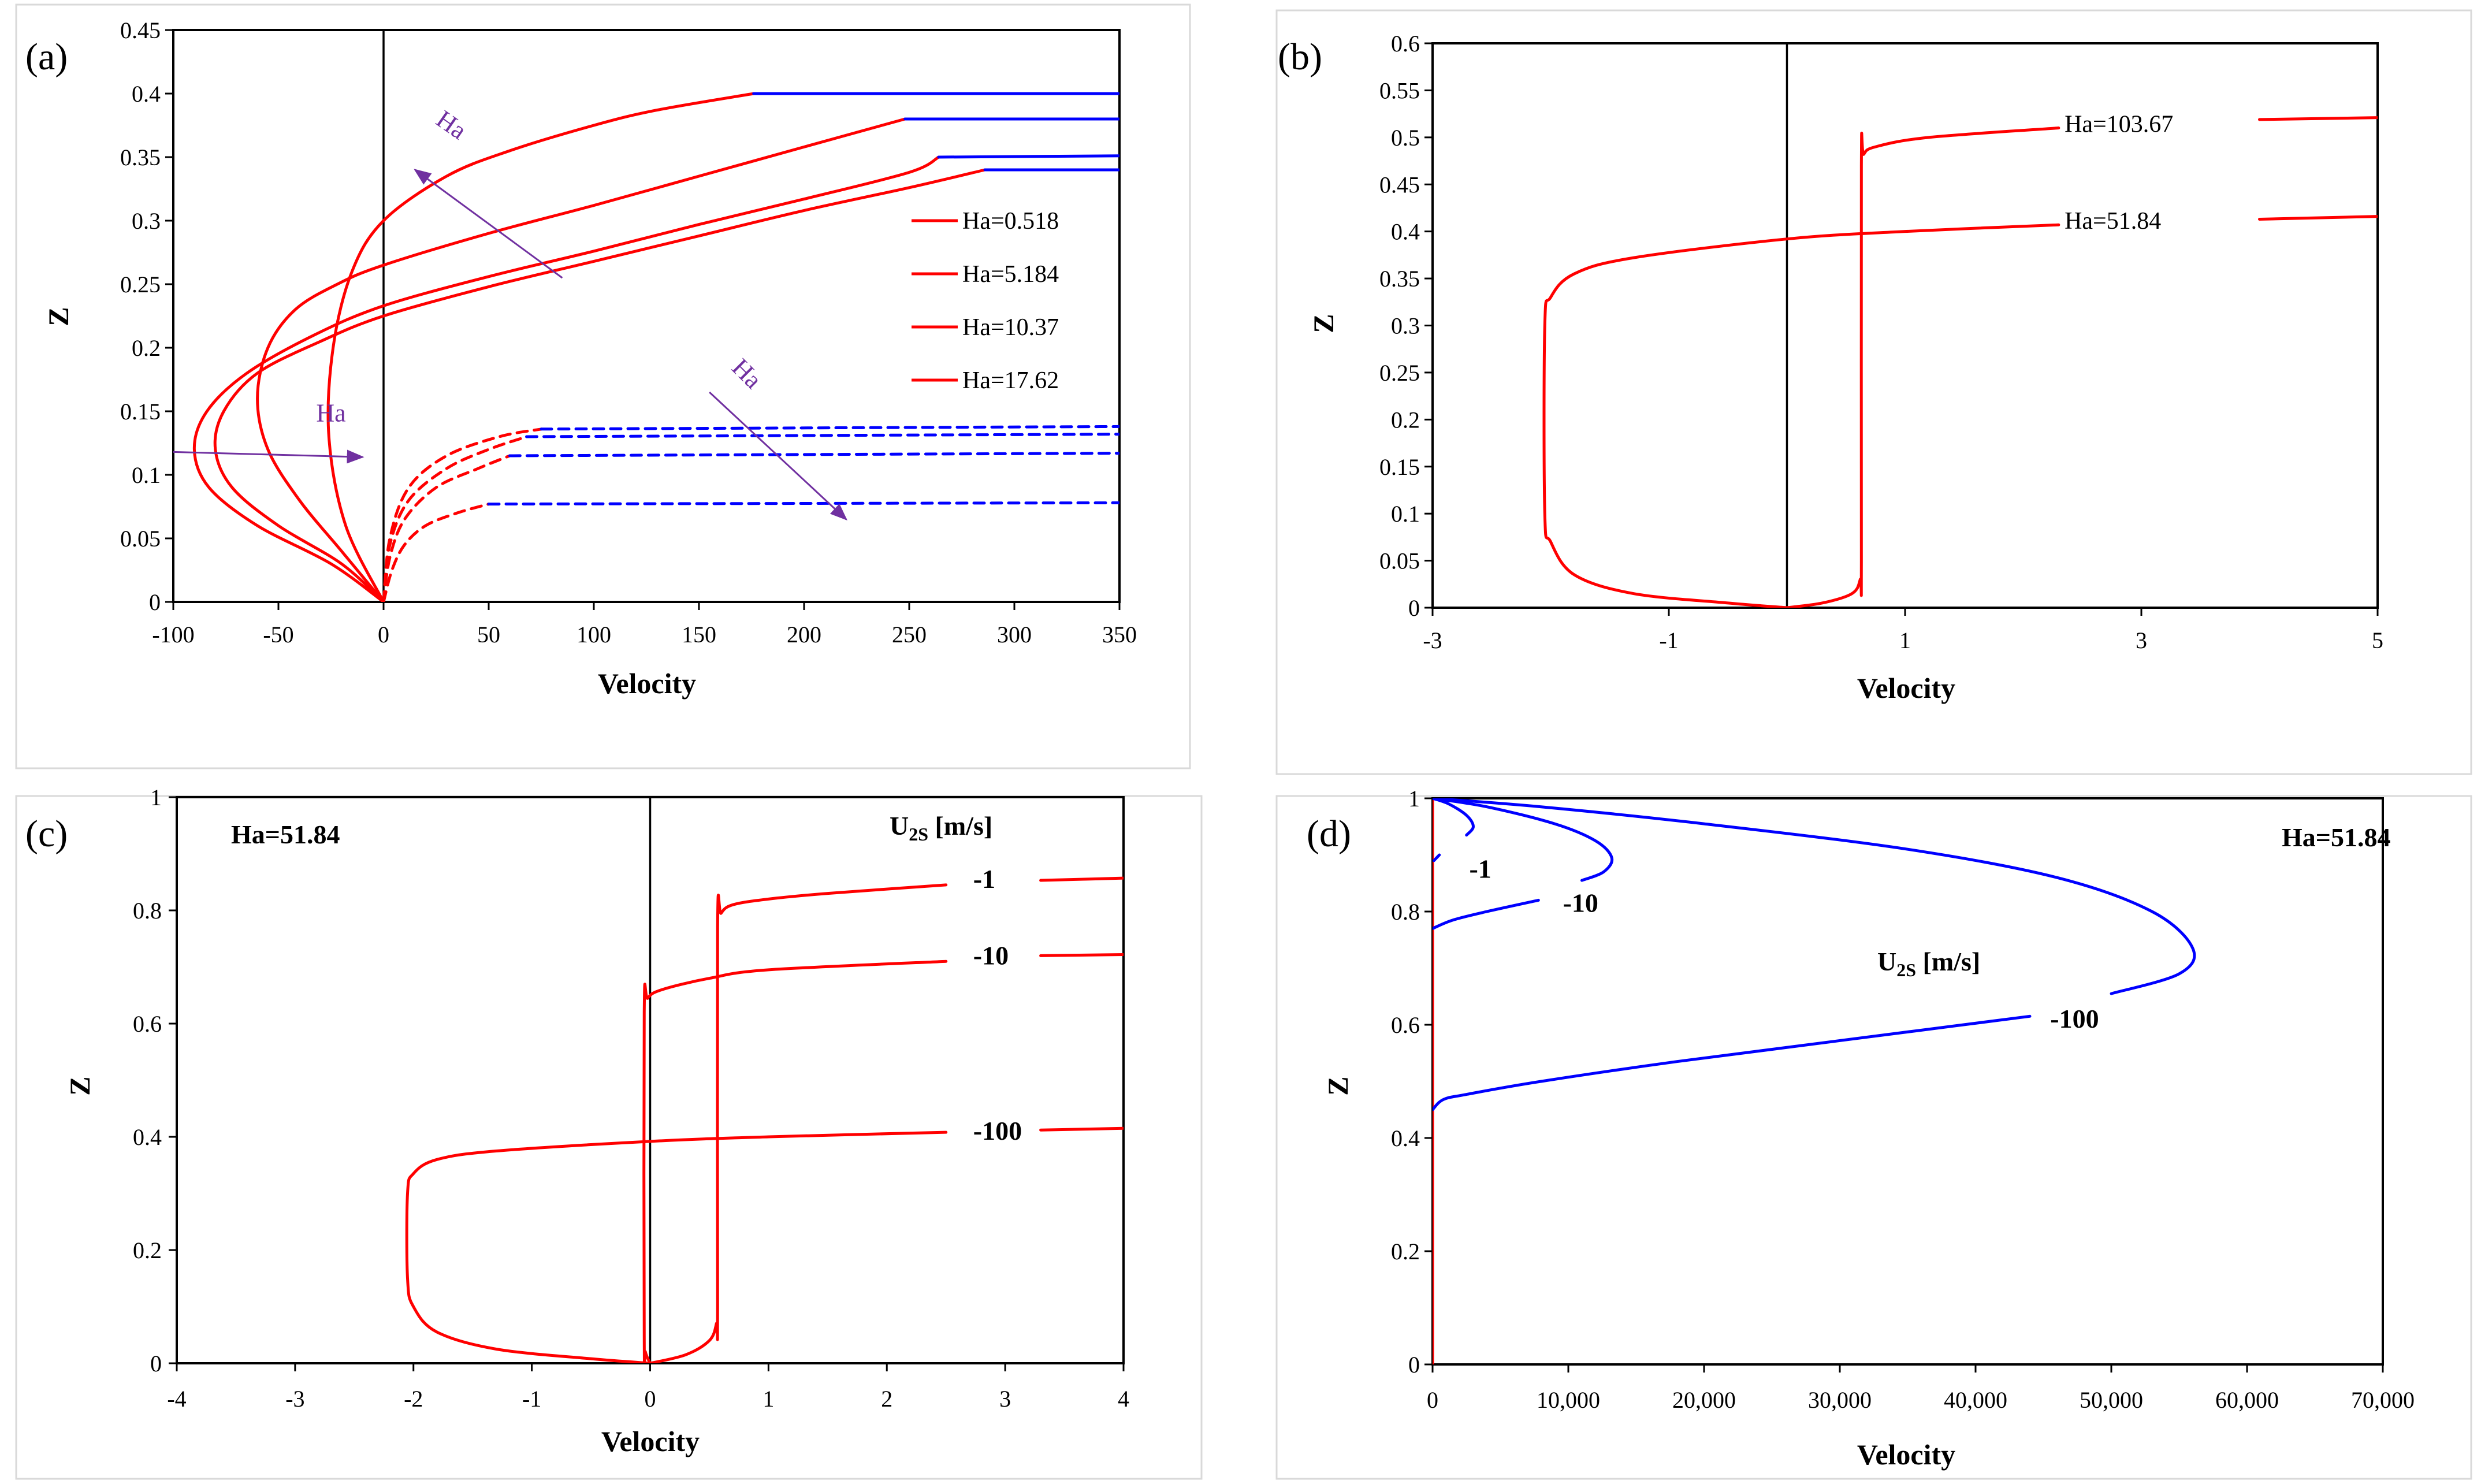 This screenshot has height=1484, width=2481. I want to click on x-tick-label: 10,000, so click(1568, 1400).